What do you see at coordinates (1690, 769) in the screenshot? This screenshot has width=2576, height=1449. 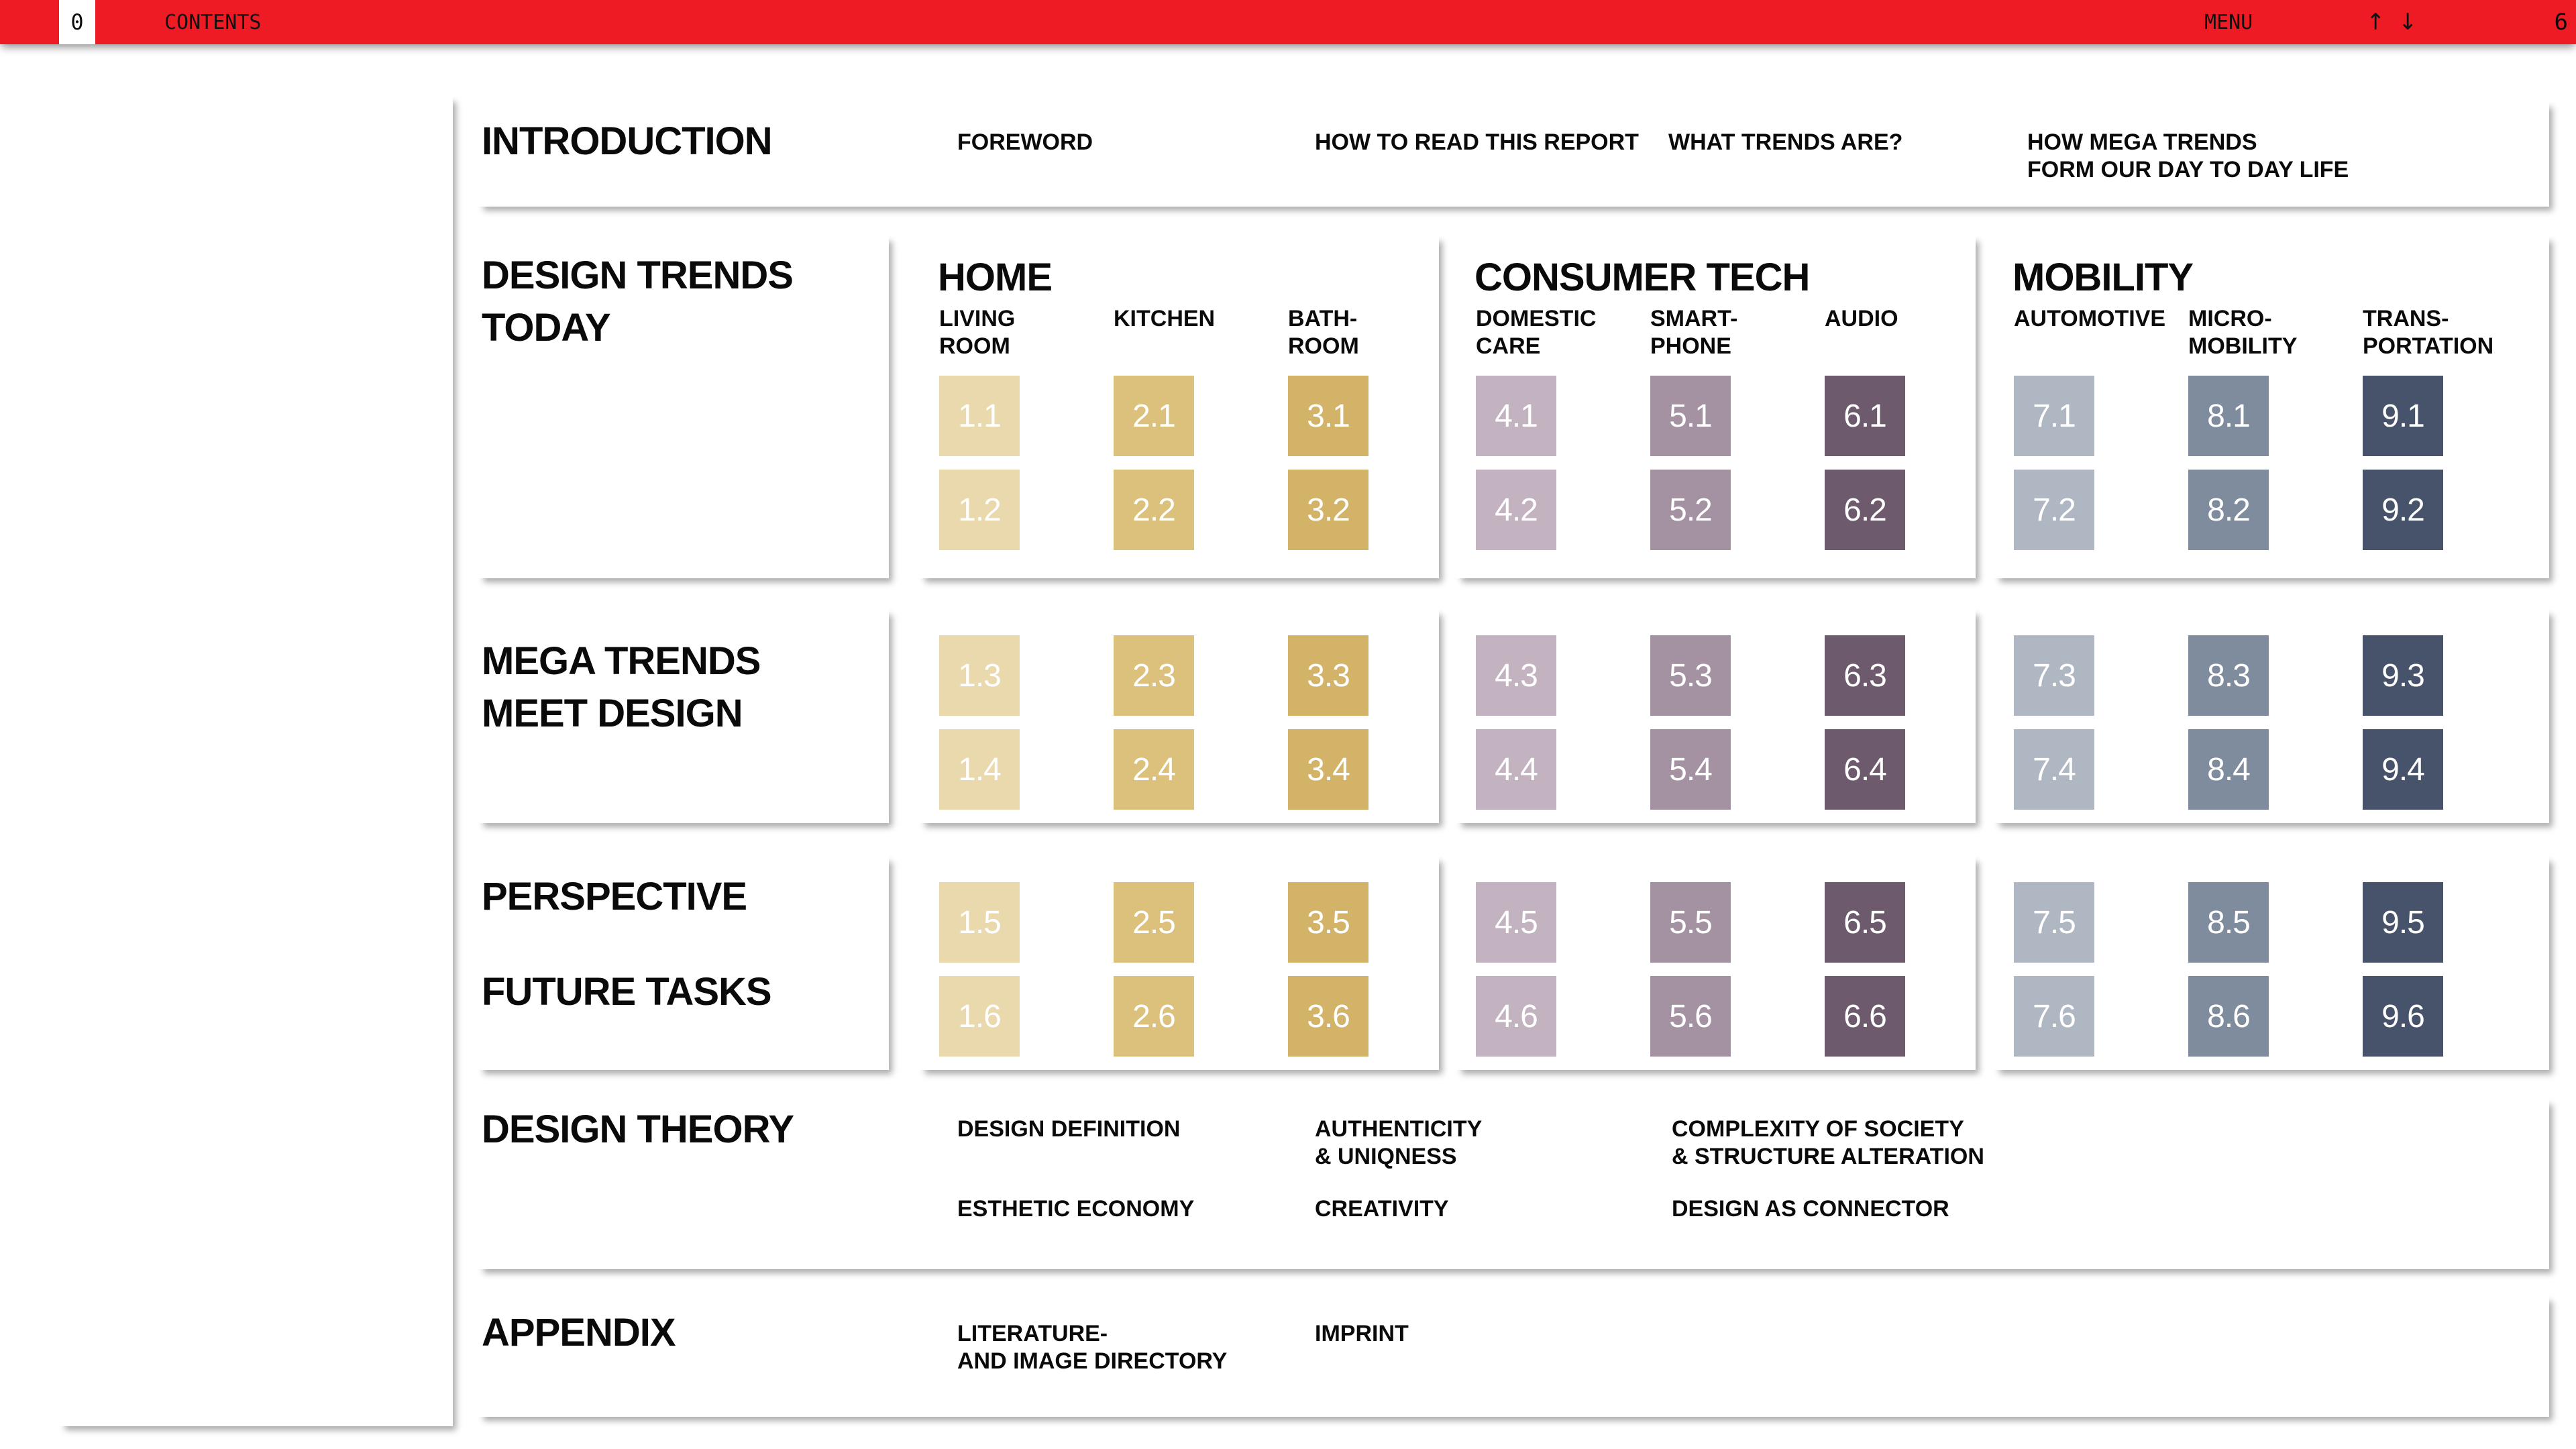 I see `tile-5.4: 5.4` at bounding box center [1690, 769].